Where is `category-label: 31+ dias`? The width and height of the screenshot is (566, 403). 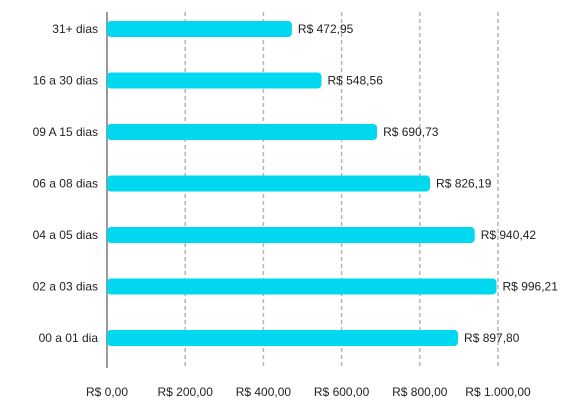
category-label: 31+ dias is located at coordinates (75, 29).